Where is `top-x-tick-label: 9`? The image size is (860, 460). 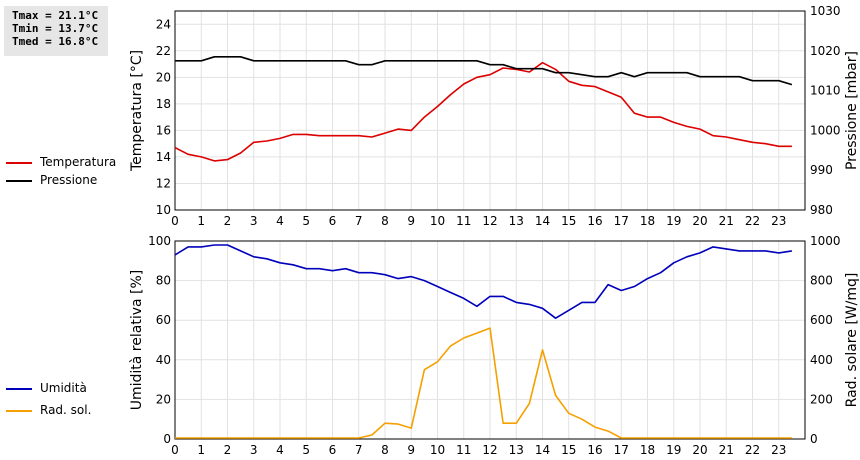
top-x-tick-label: 9 is located at coordinates (411, 221).